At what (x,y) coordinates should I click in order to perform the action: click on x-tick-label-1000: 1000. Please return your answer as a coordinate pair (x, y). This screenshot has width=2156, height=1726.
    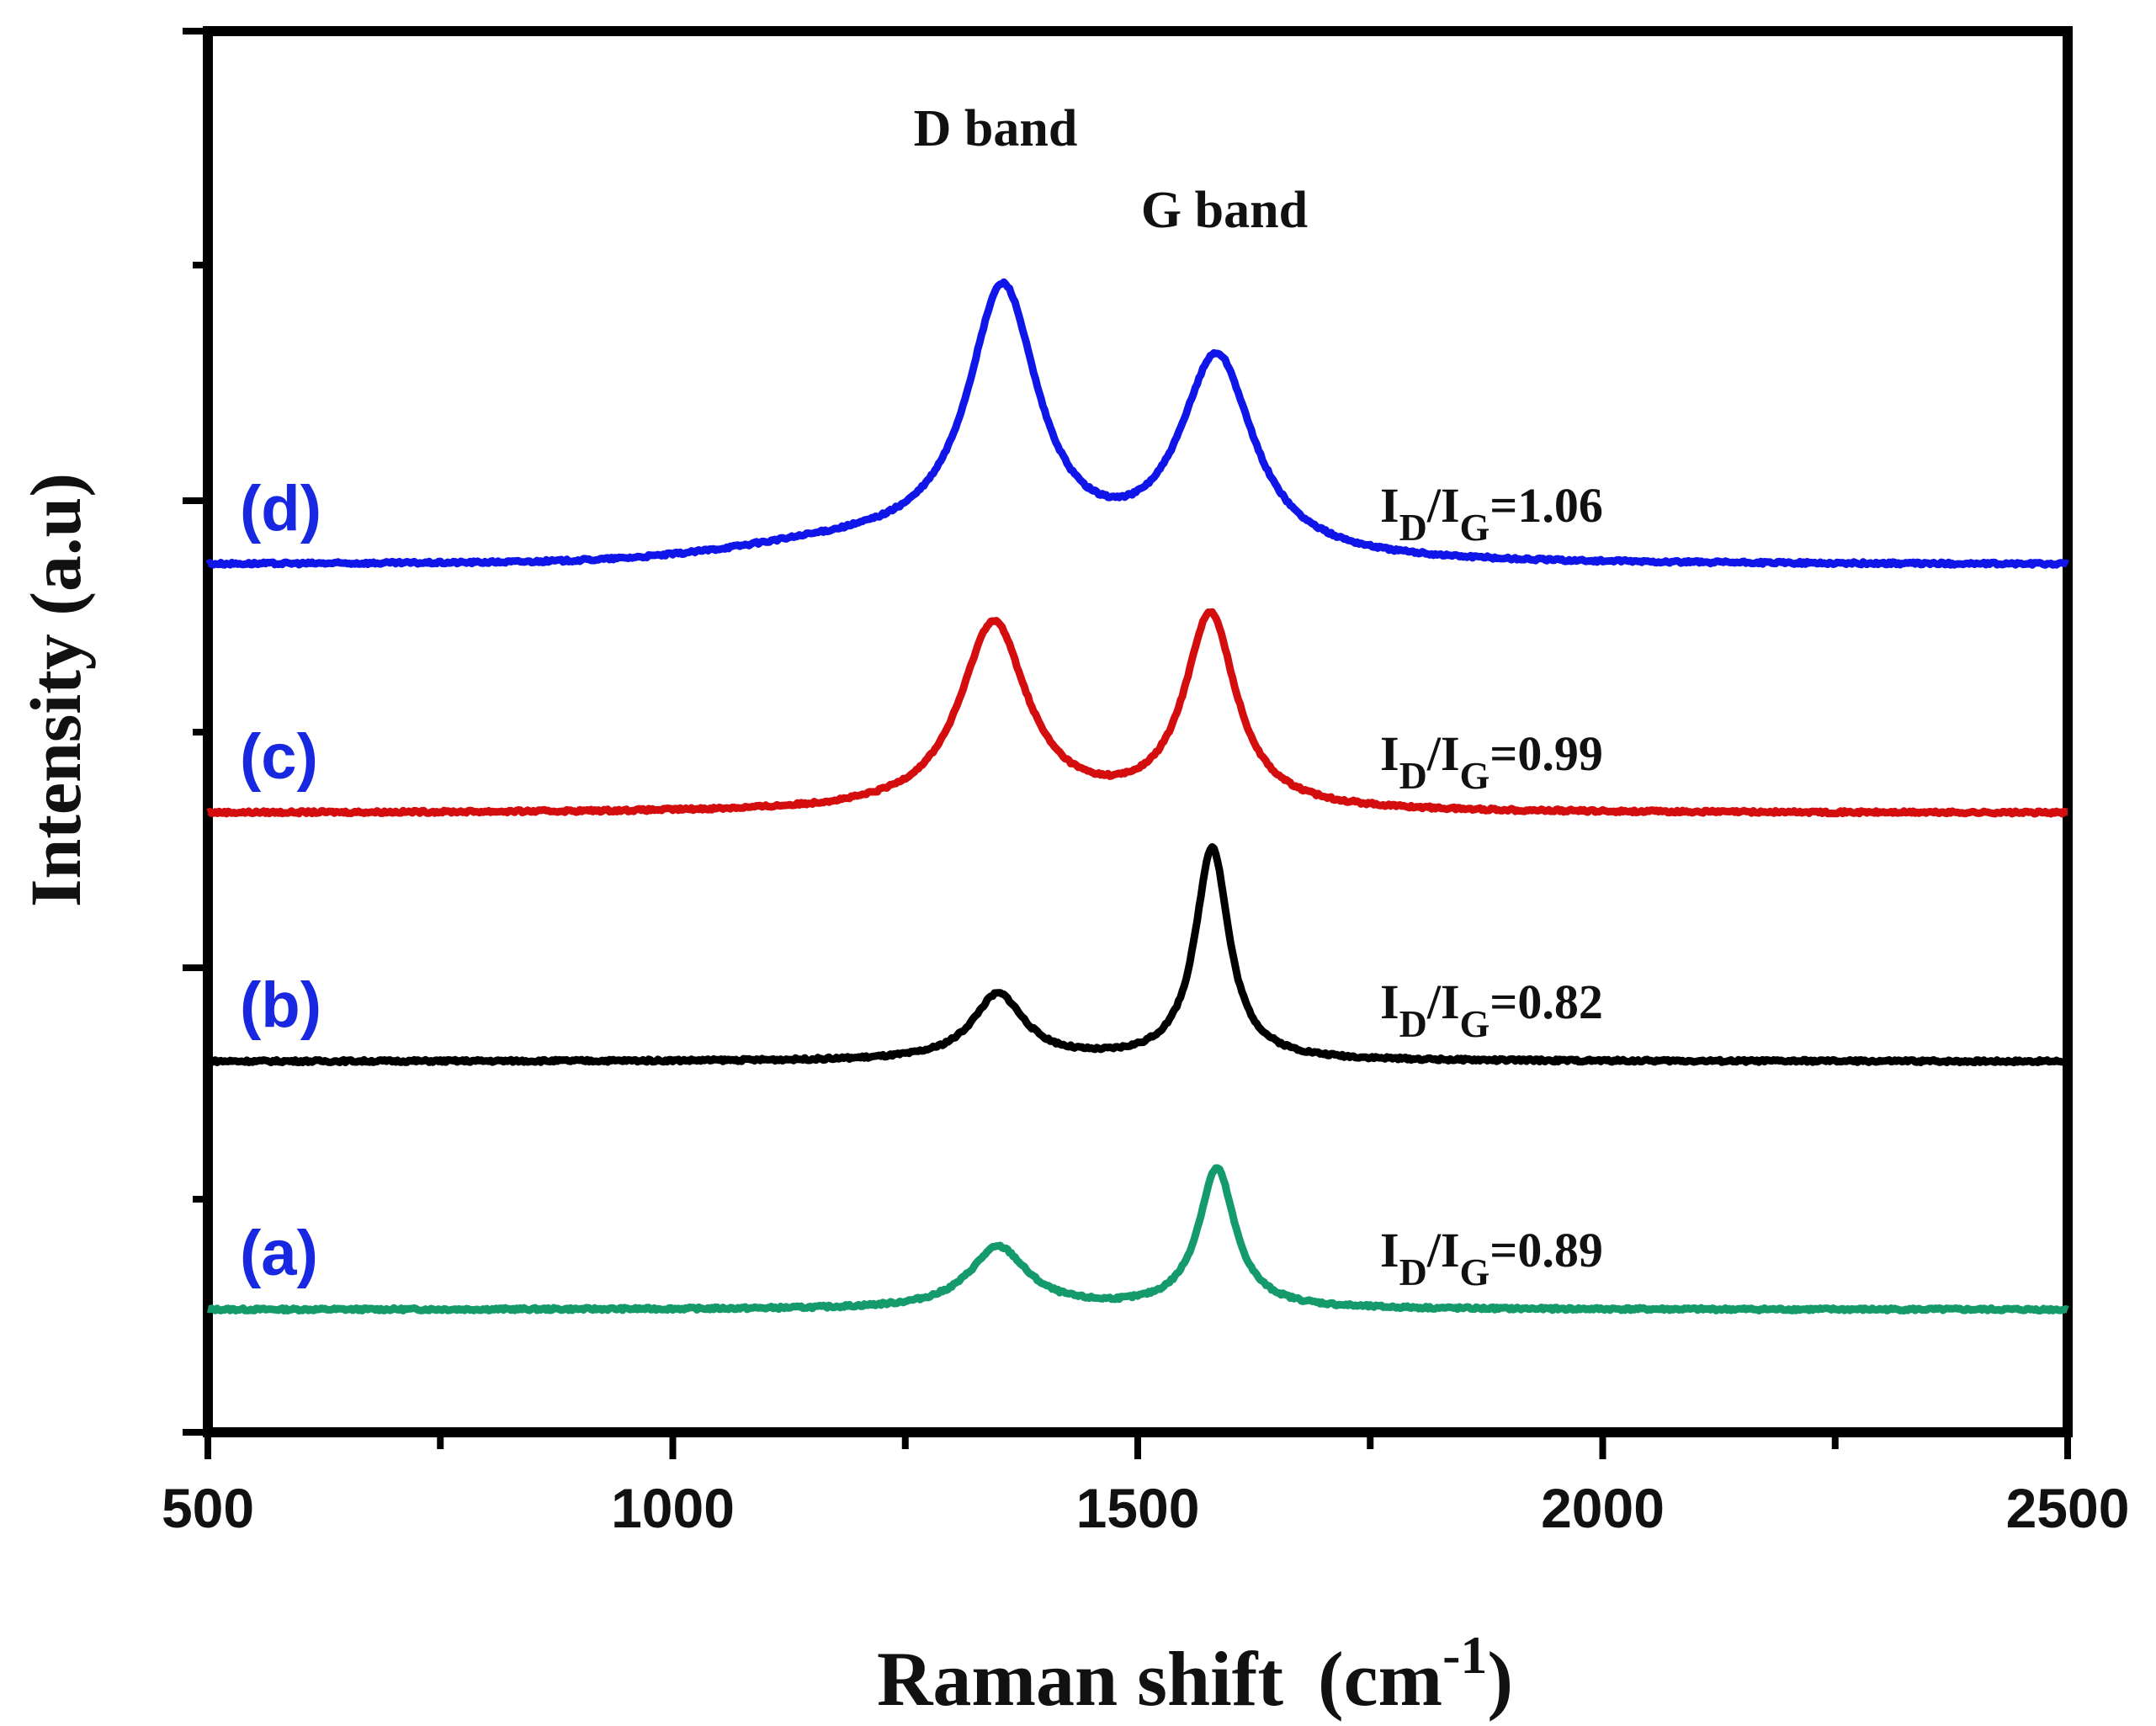
    Looking at the image, I should click on (673, 1508).